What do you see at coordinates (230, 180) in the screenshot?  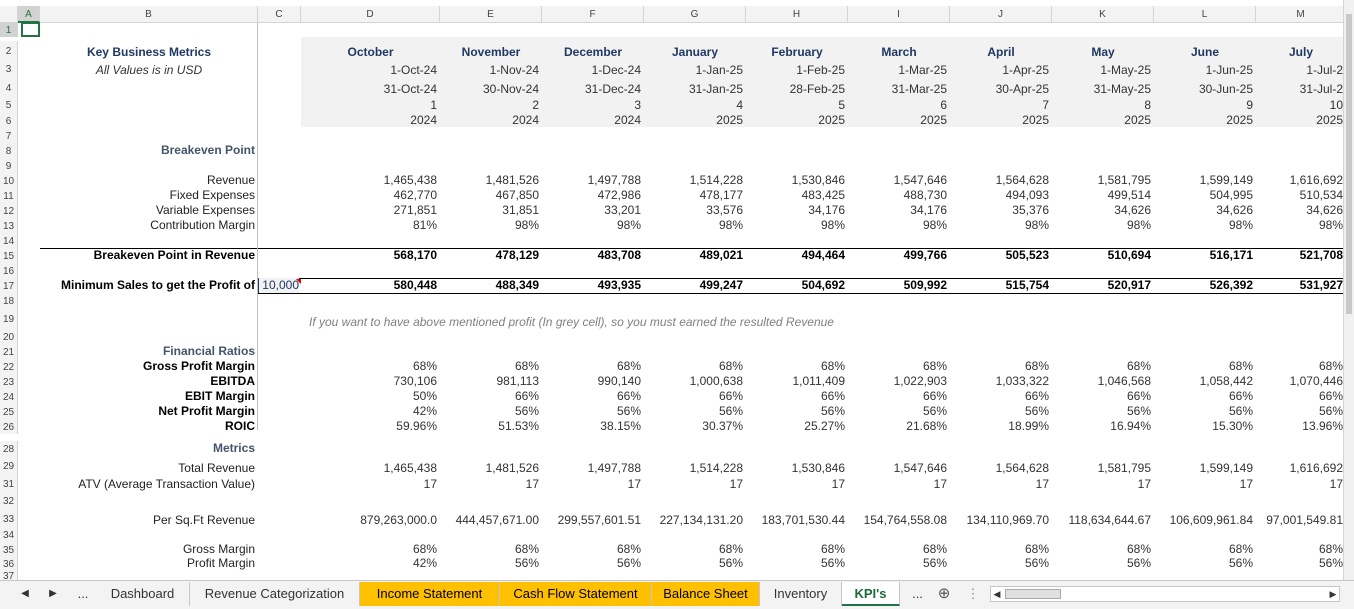 I see `row-label: Revenue` at bounding box center [230, 180].